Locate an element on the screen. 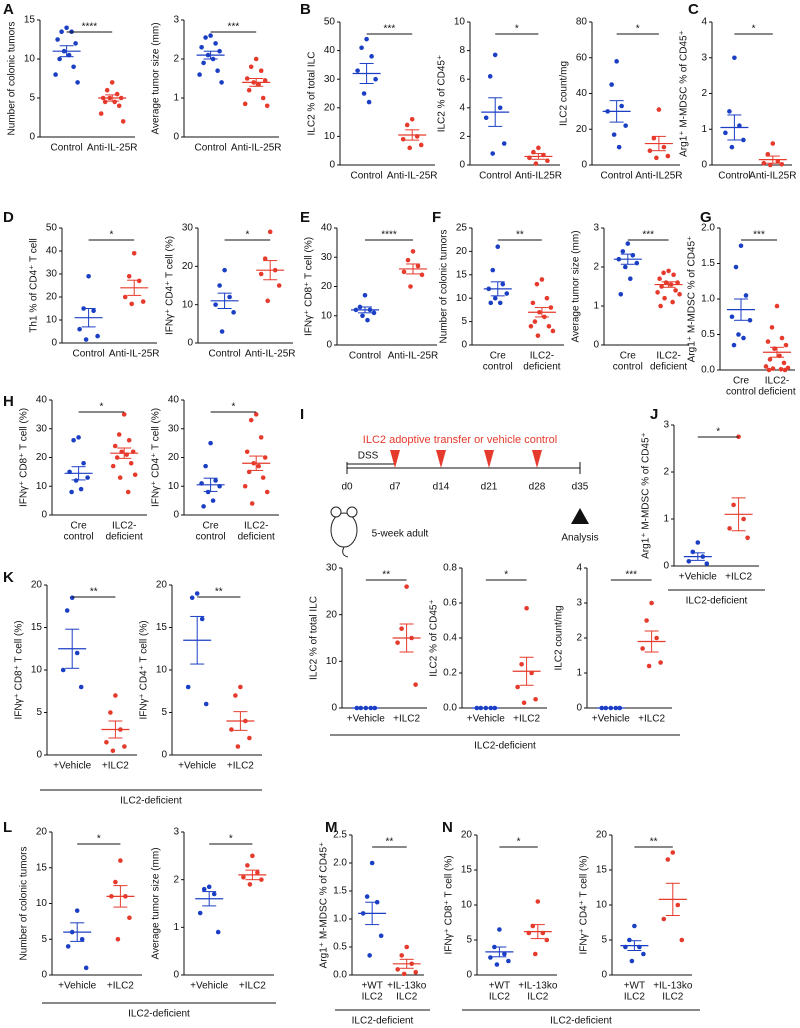 The width and height of the screenshot is (800, 1028). y-tick-label: 10 is located at coordinates (460, 22).